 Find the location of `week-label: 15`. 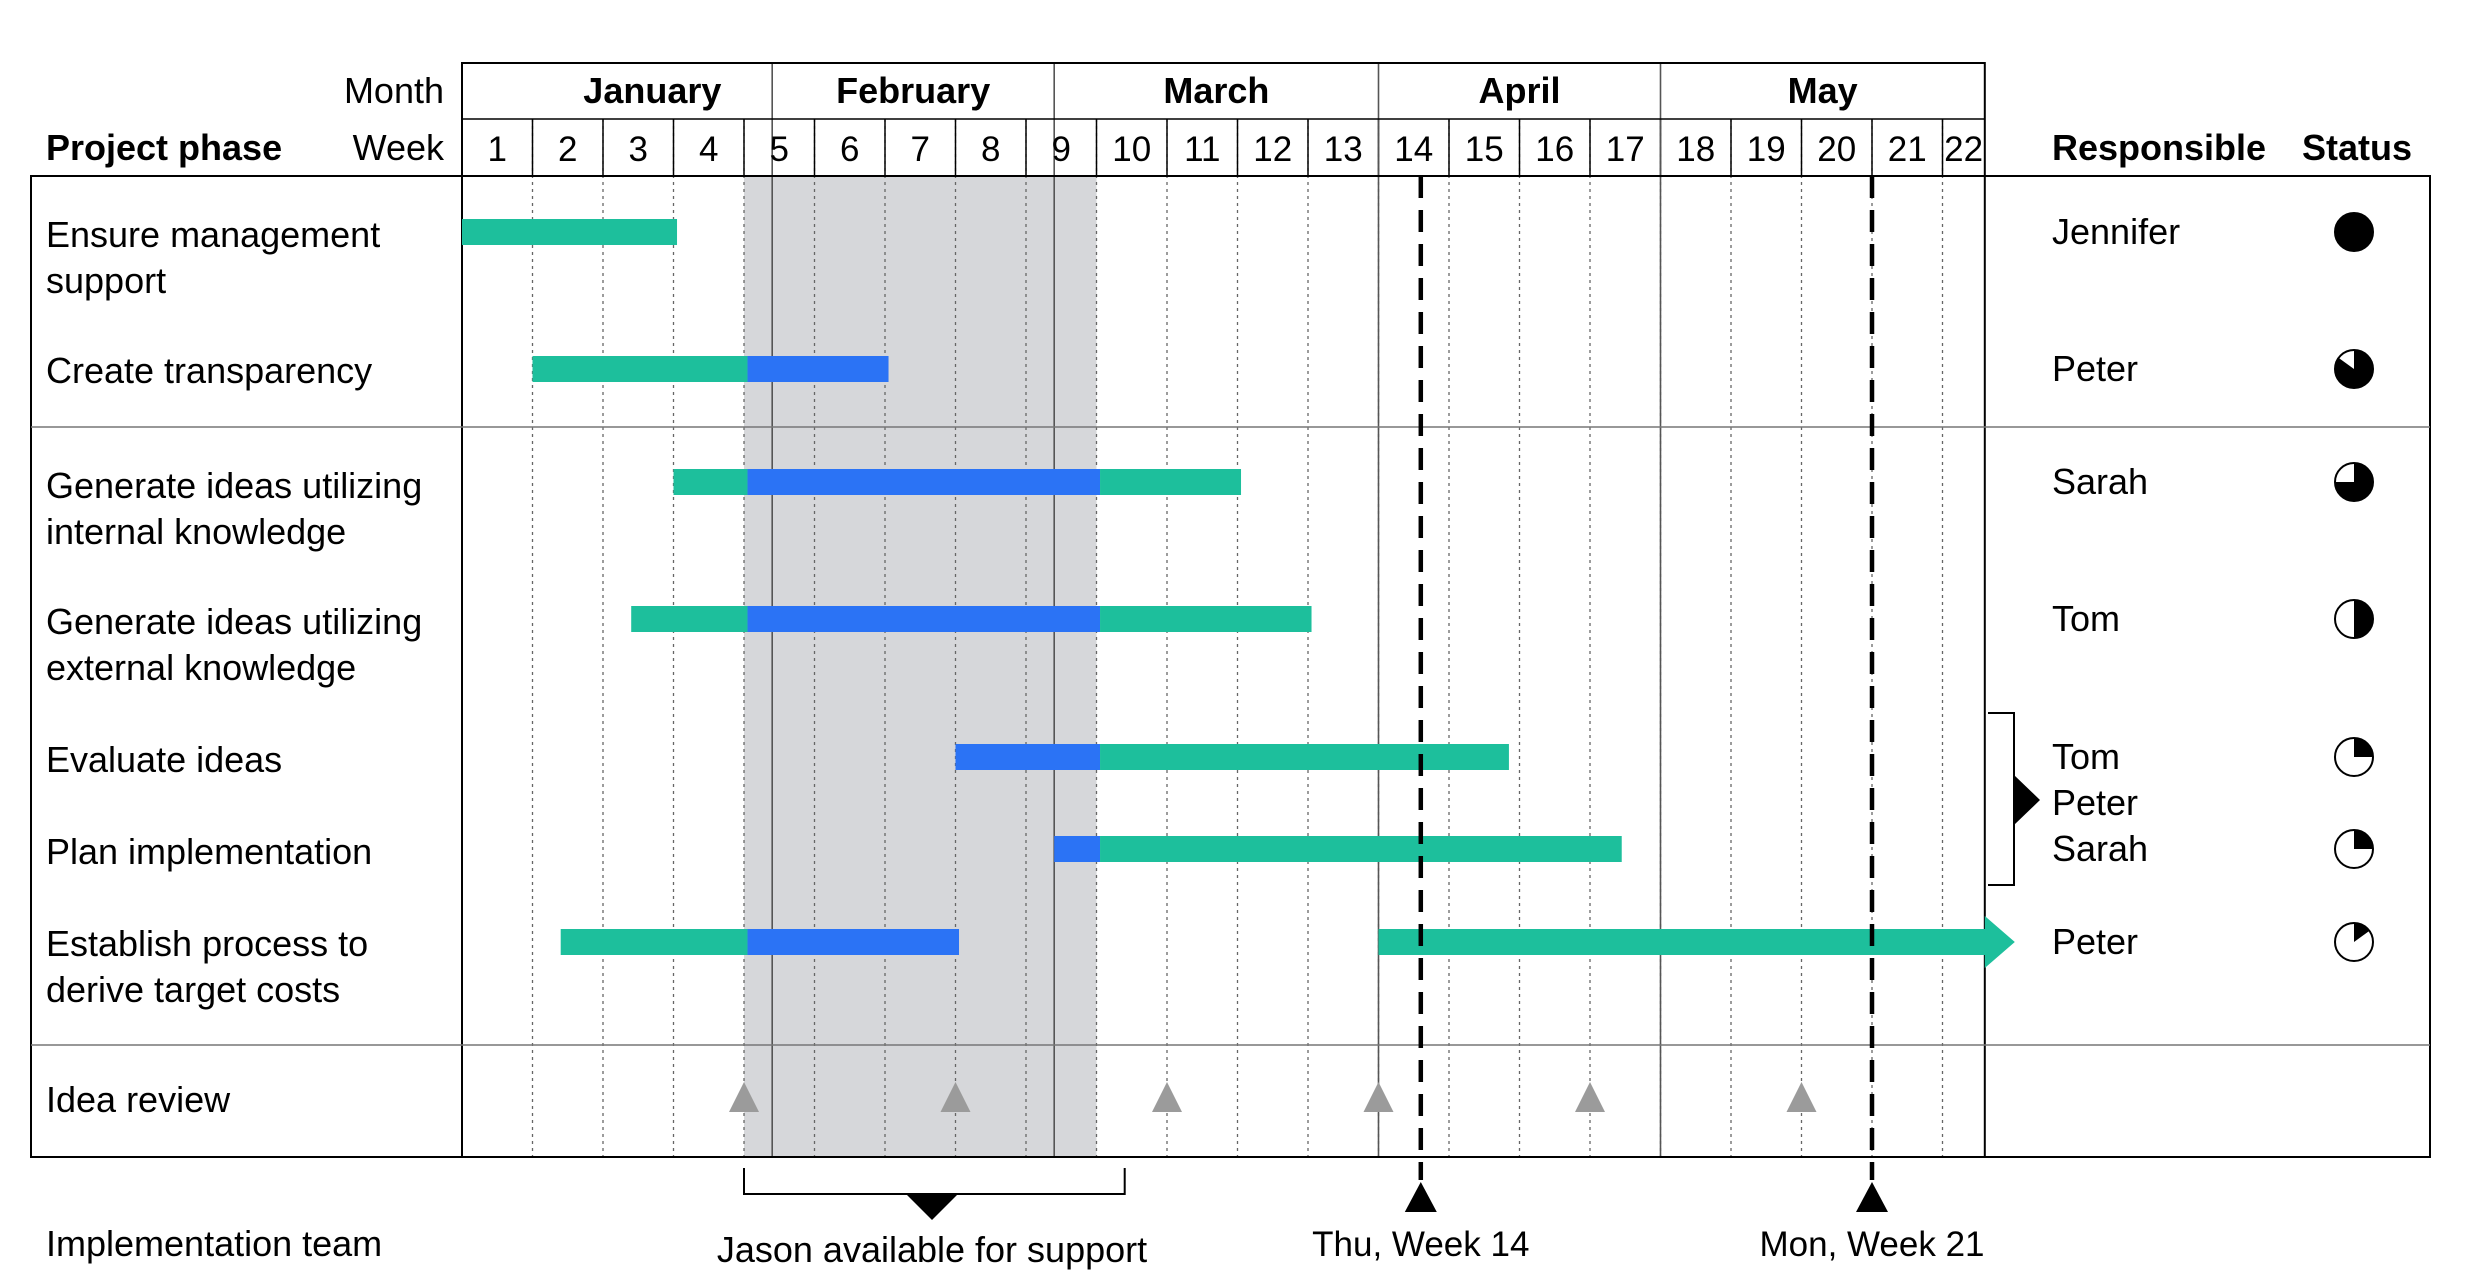

week-label: 15 is located at coordinates (1484, 149).